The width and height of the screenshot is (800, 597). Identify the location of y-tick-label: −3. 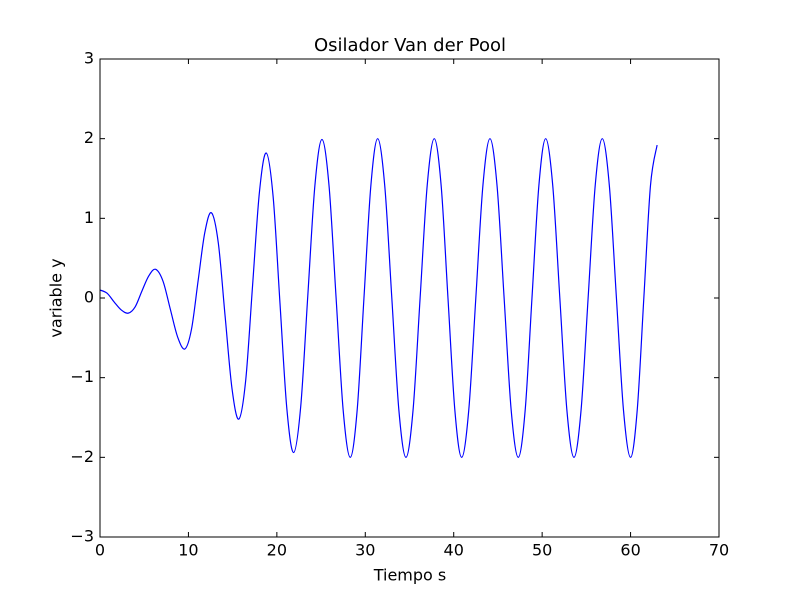
(82, 536).